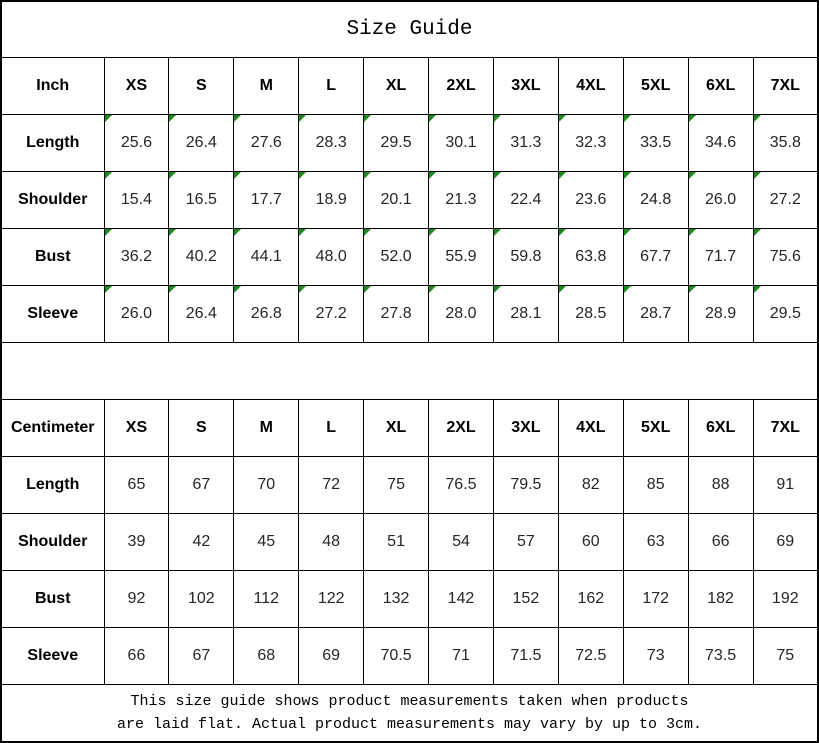 The image size is (819, 743). Describe the element at coordinates (461, 199) in the screenshot. I see `measurement-value: 21.3` at that location.